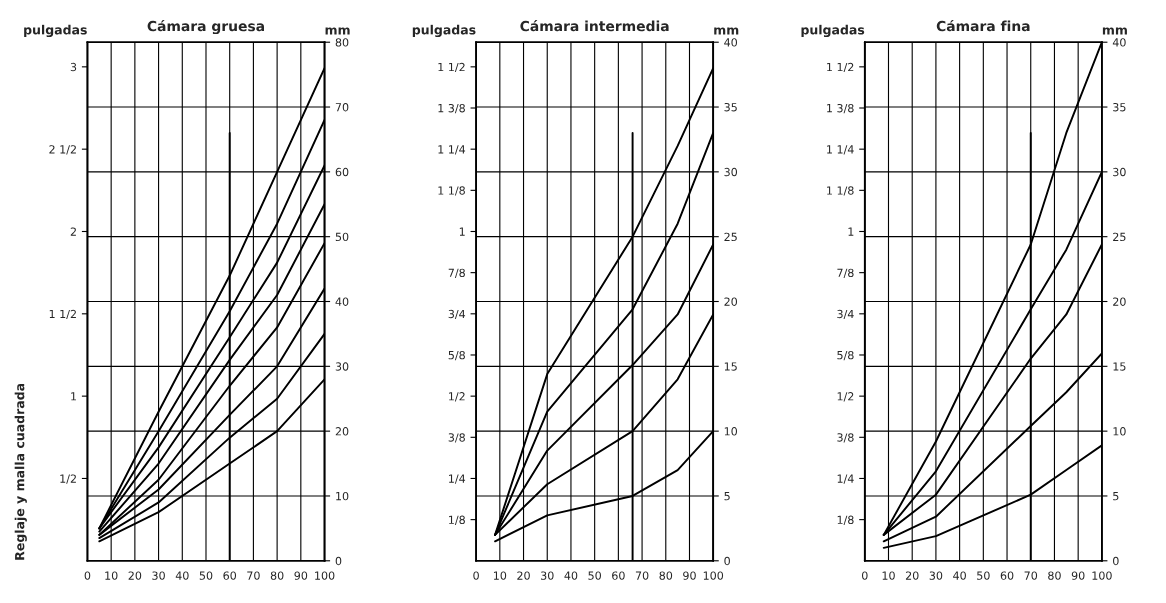 Image resolution: width=1166 pixels, height=603 pixels. Describe the element at coordinates (342, 107) in the screenshot. I see `y2-tick-label: 70` at that location.